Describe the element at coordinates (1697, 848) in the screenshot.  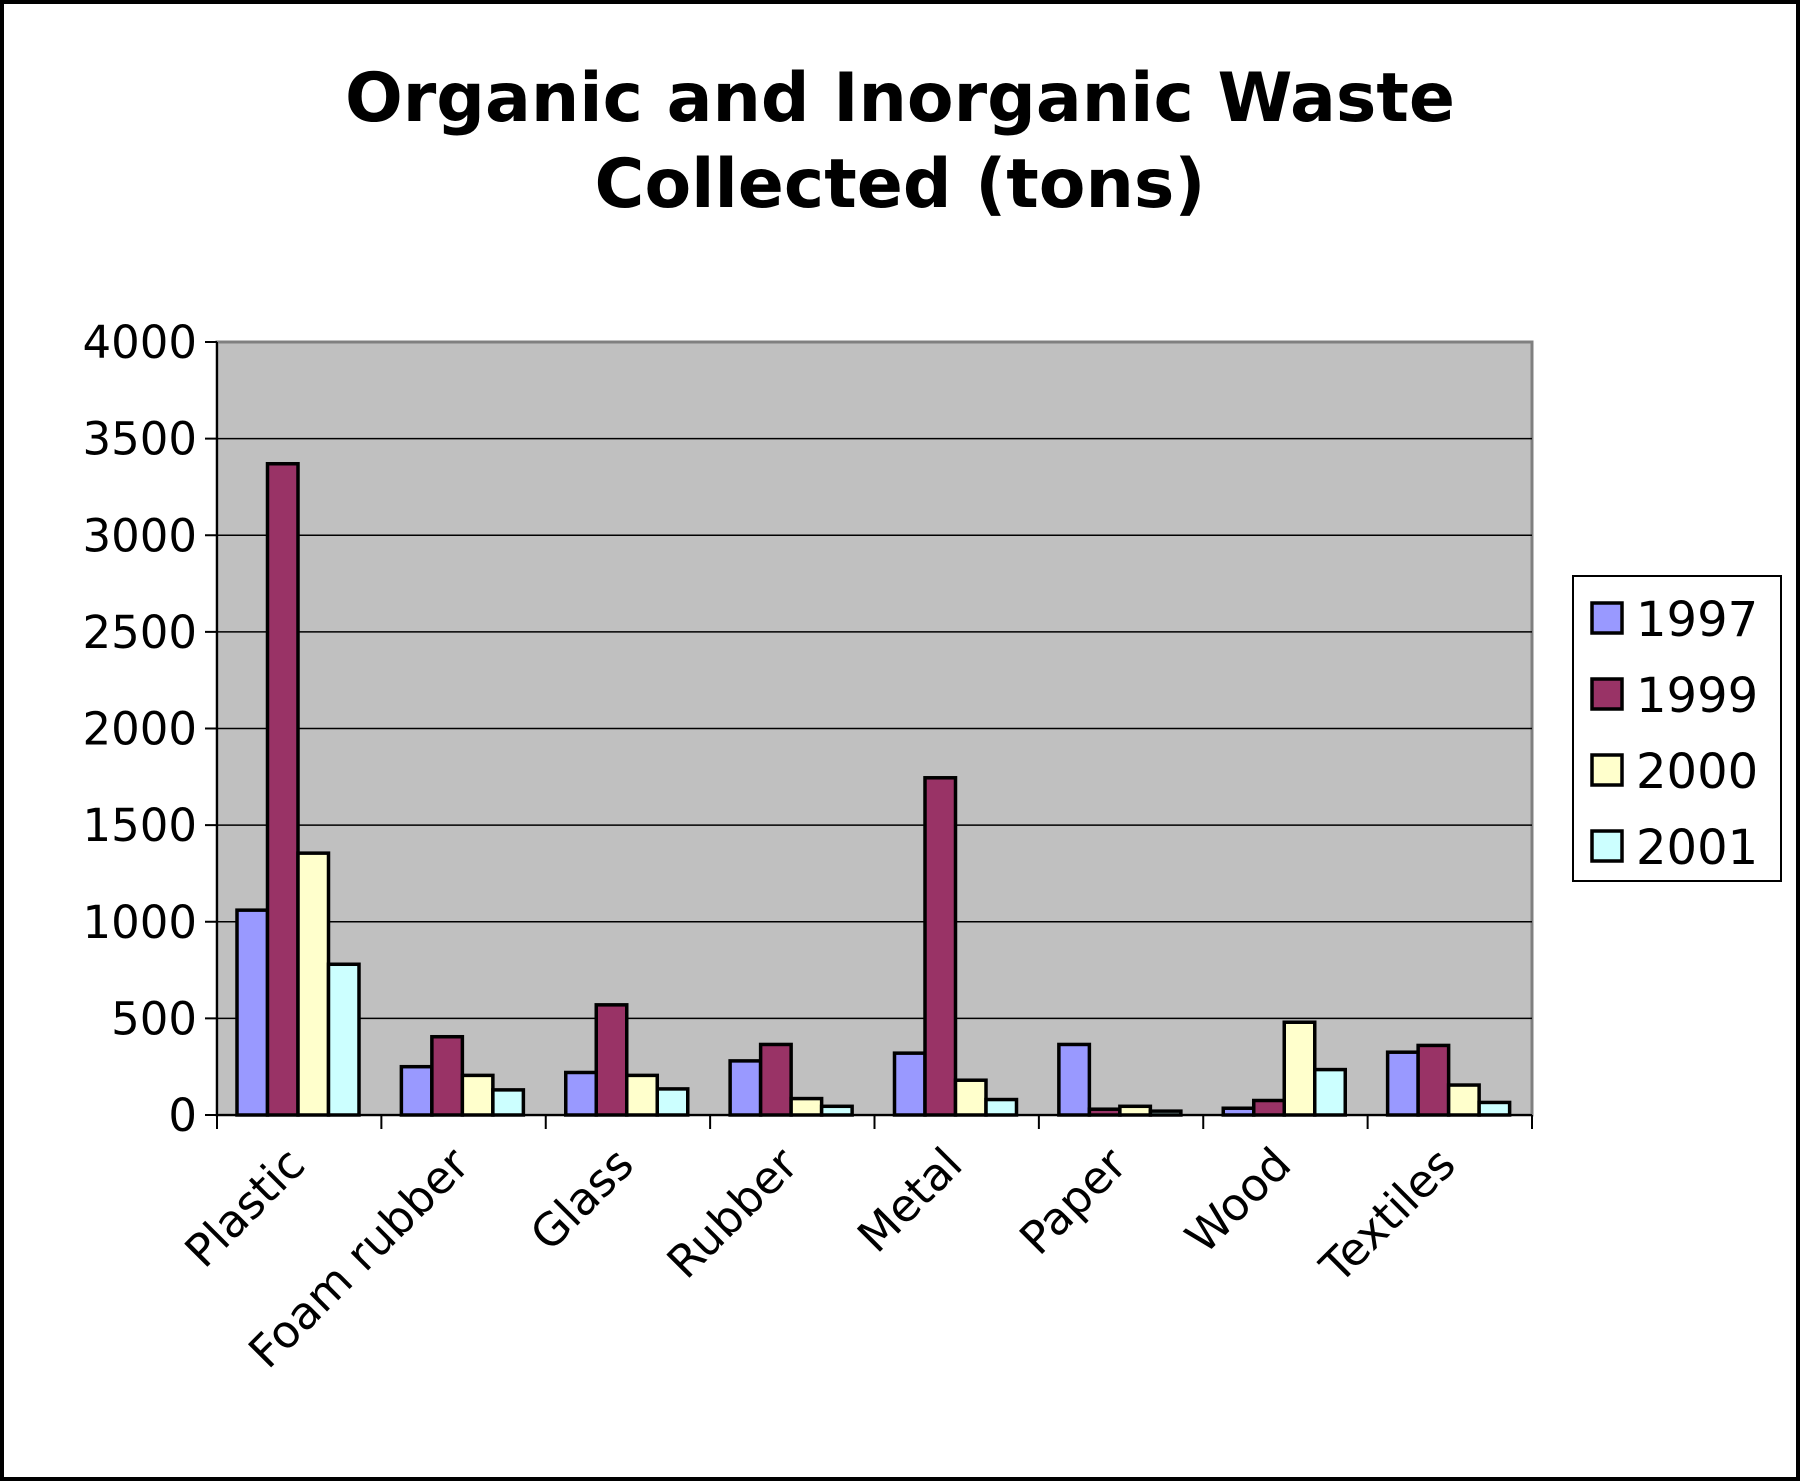
I see `legend-label: 2001` at that location.